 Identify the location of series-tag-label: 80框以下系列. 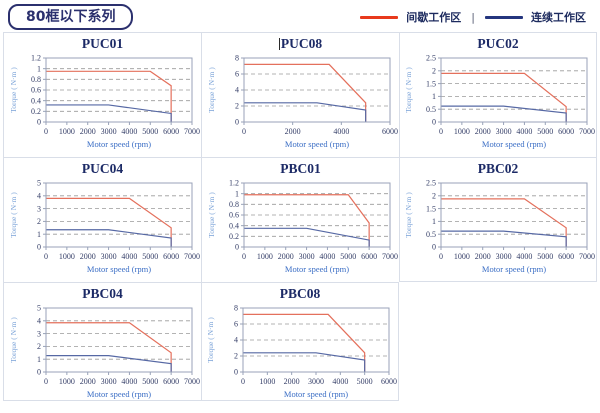
(71, 17).